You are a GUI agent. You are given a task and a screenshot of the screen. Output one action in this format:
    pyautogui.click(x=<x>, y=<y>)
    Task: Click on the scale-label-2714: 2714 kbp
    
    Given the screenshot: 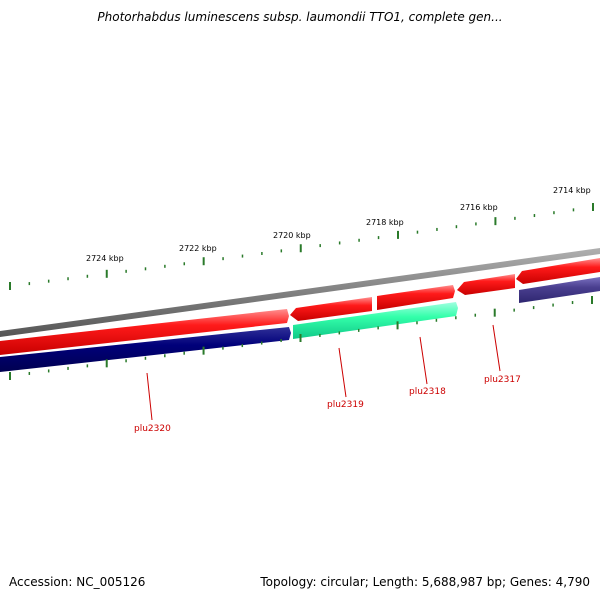 What is the action you would take?
    pyautogui.click(x=572, y=190)
    